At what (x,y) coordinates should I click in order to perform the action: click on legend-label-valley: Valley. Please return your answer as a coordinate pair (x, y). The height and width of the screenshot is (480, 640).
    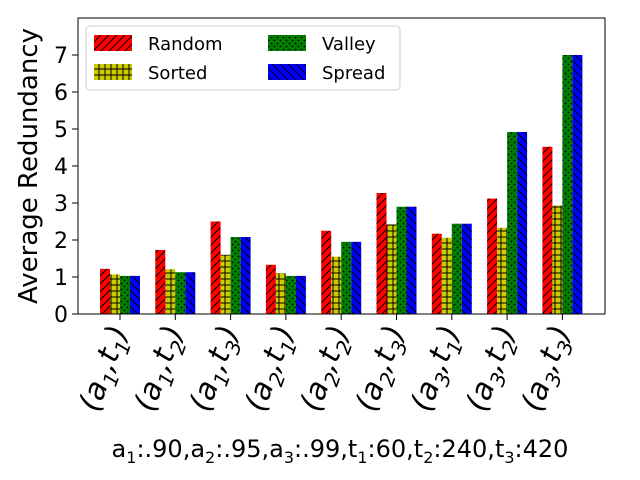
    Looking at the image, I should click on (349, 44).